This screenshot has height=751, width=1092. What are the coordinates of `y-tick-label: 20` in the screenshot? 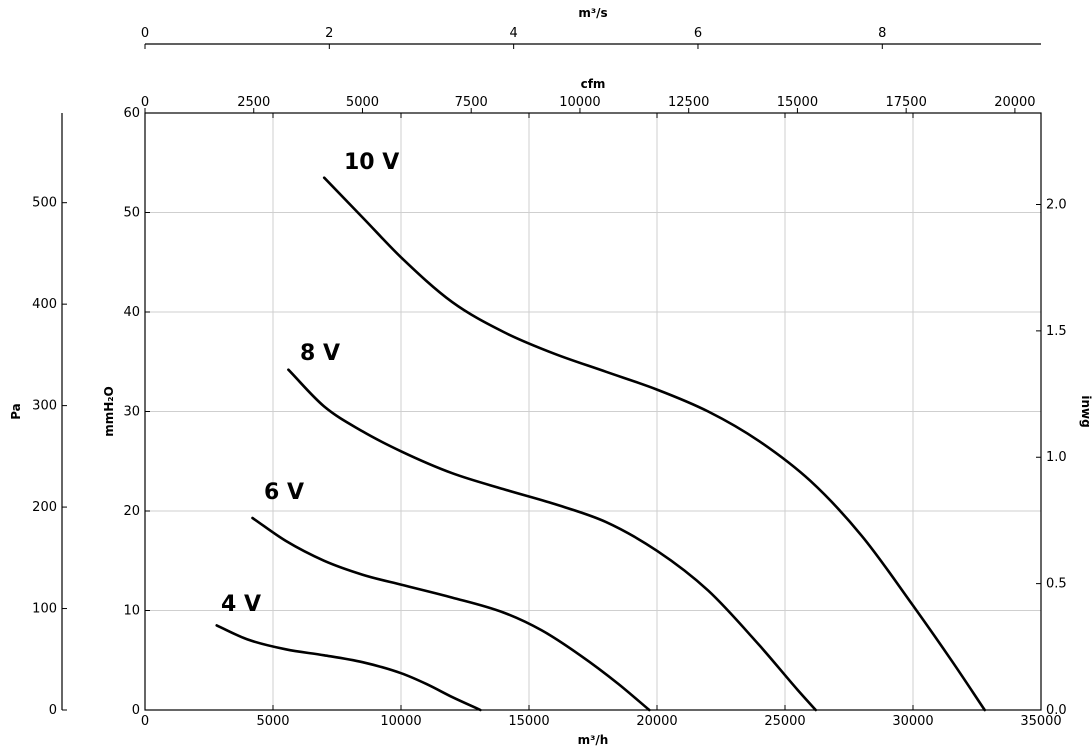 It's located at (131, 511).